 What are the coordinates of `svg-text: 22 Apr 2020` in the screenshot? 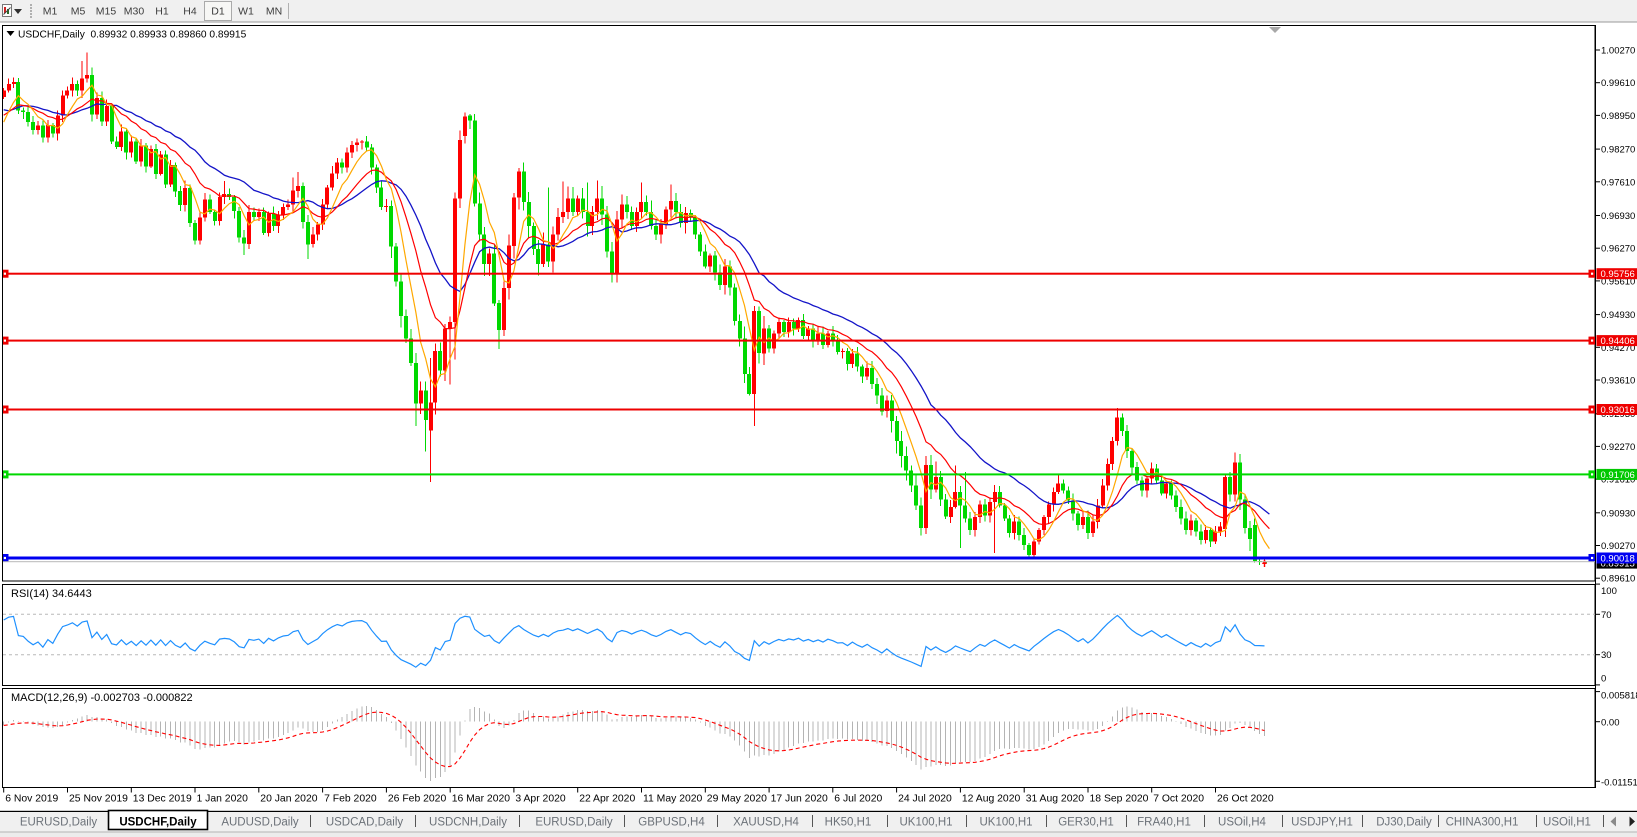 It's located at (607, 799).